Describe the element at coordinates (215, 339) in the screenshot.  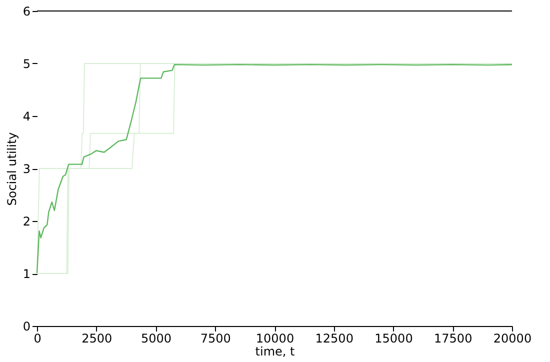
I see `x-tick-label: 7500` at that location.